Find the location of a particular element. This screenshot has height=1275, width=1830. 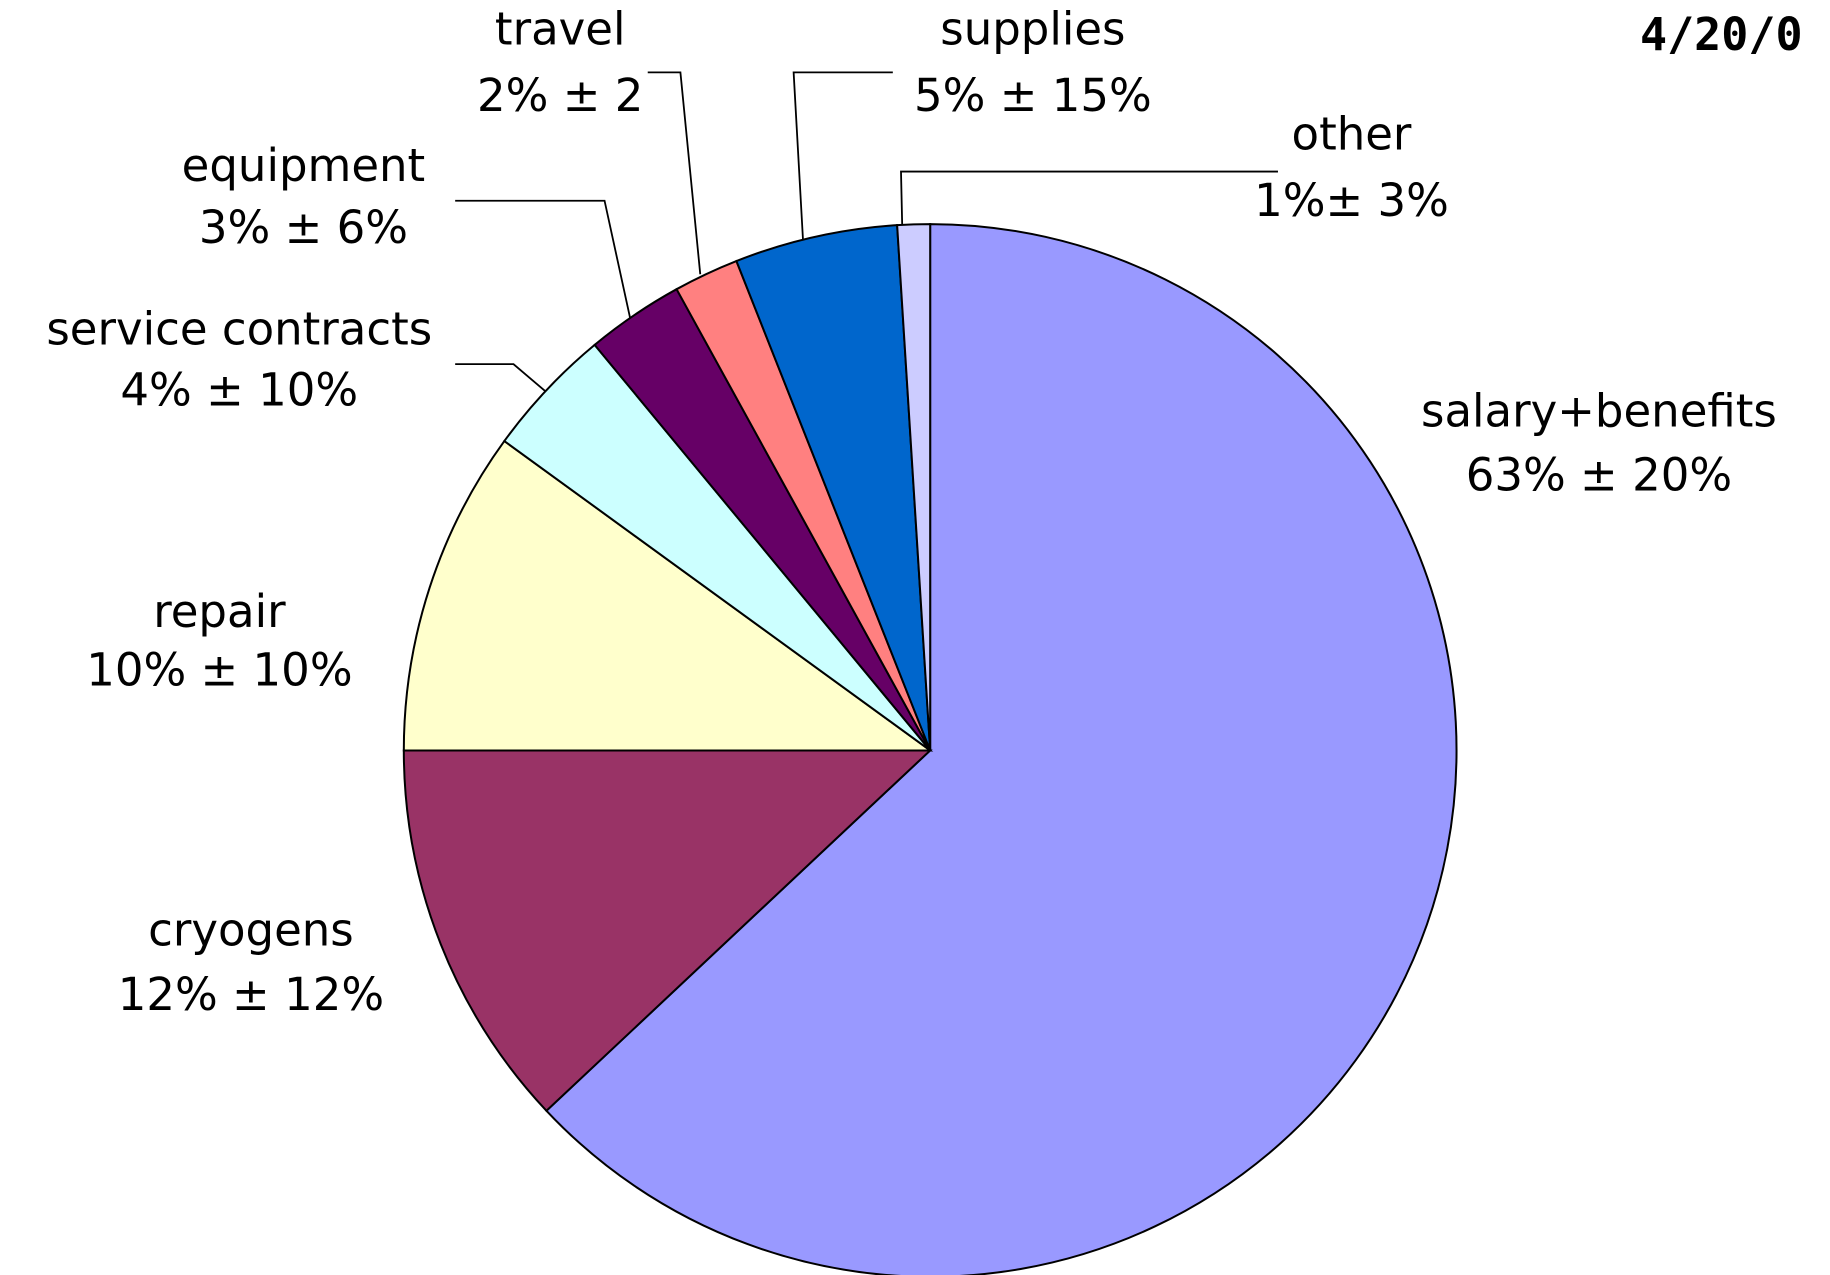

slice-label: salary+benefits is located at coordinates (1599, 410).